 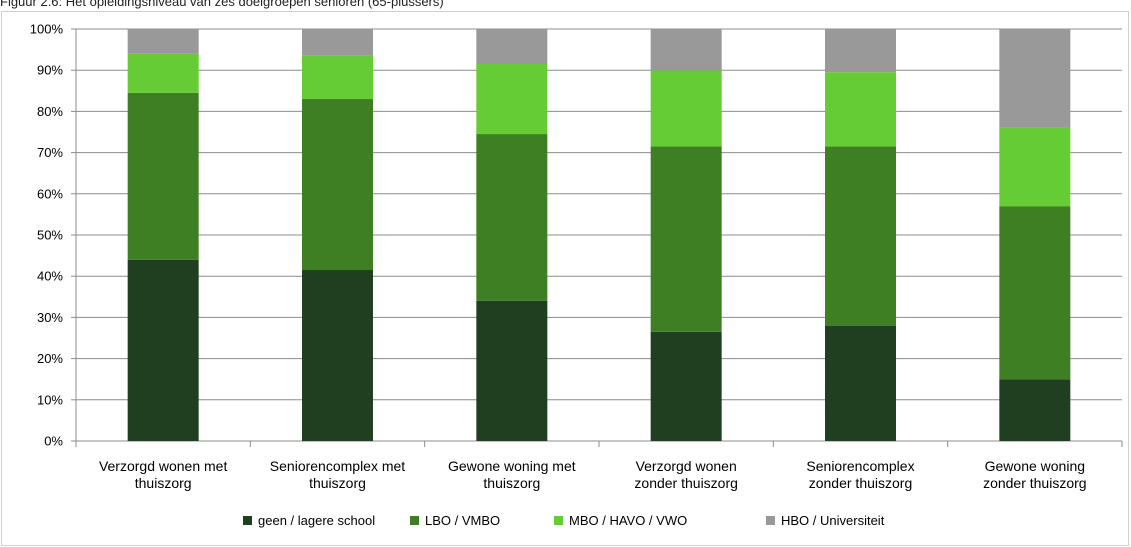 What do you see at coordinates (50, 399) in the screenshot?
I see `y-tick-label: 10%` at bounding box center [50, 399].